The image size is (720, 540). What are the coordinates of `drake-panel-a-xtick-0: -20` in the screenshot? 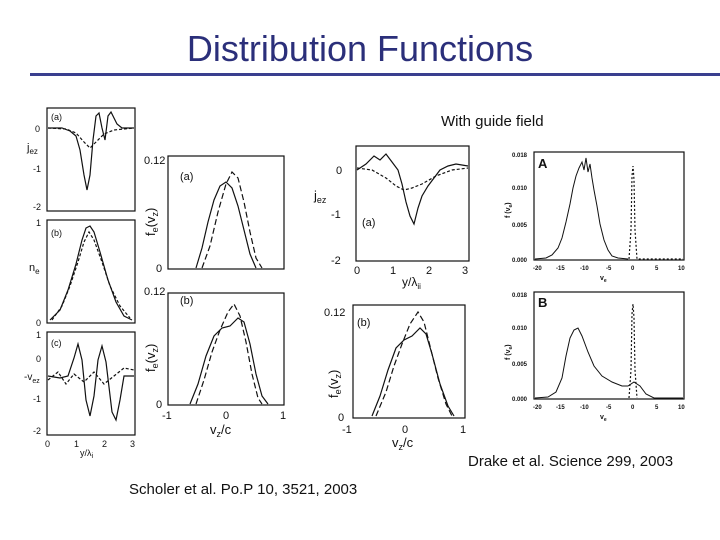 It's located at (537, 269).